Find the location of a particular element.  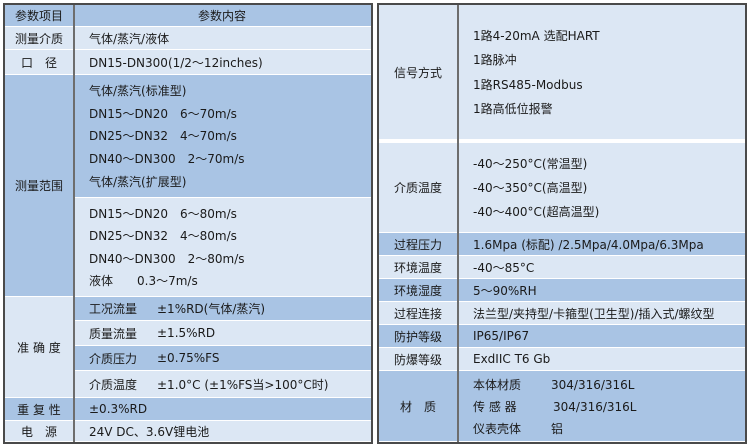

range-line: 气体/蒸汽(标准型) is located at coordinates (138, 90).